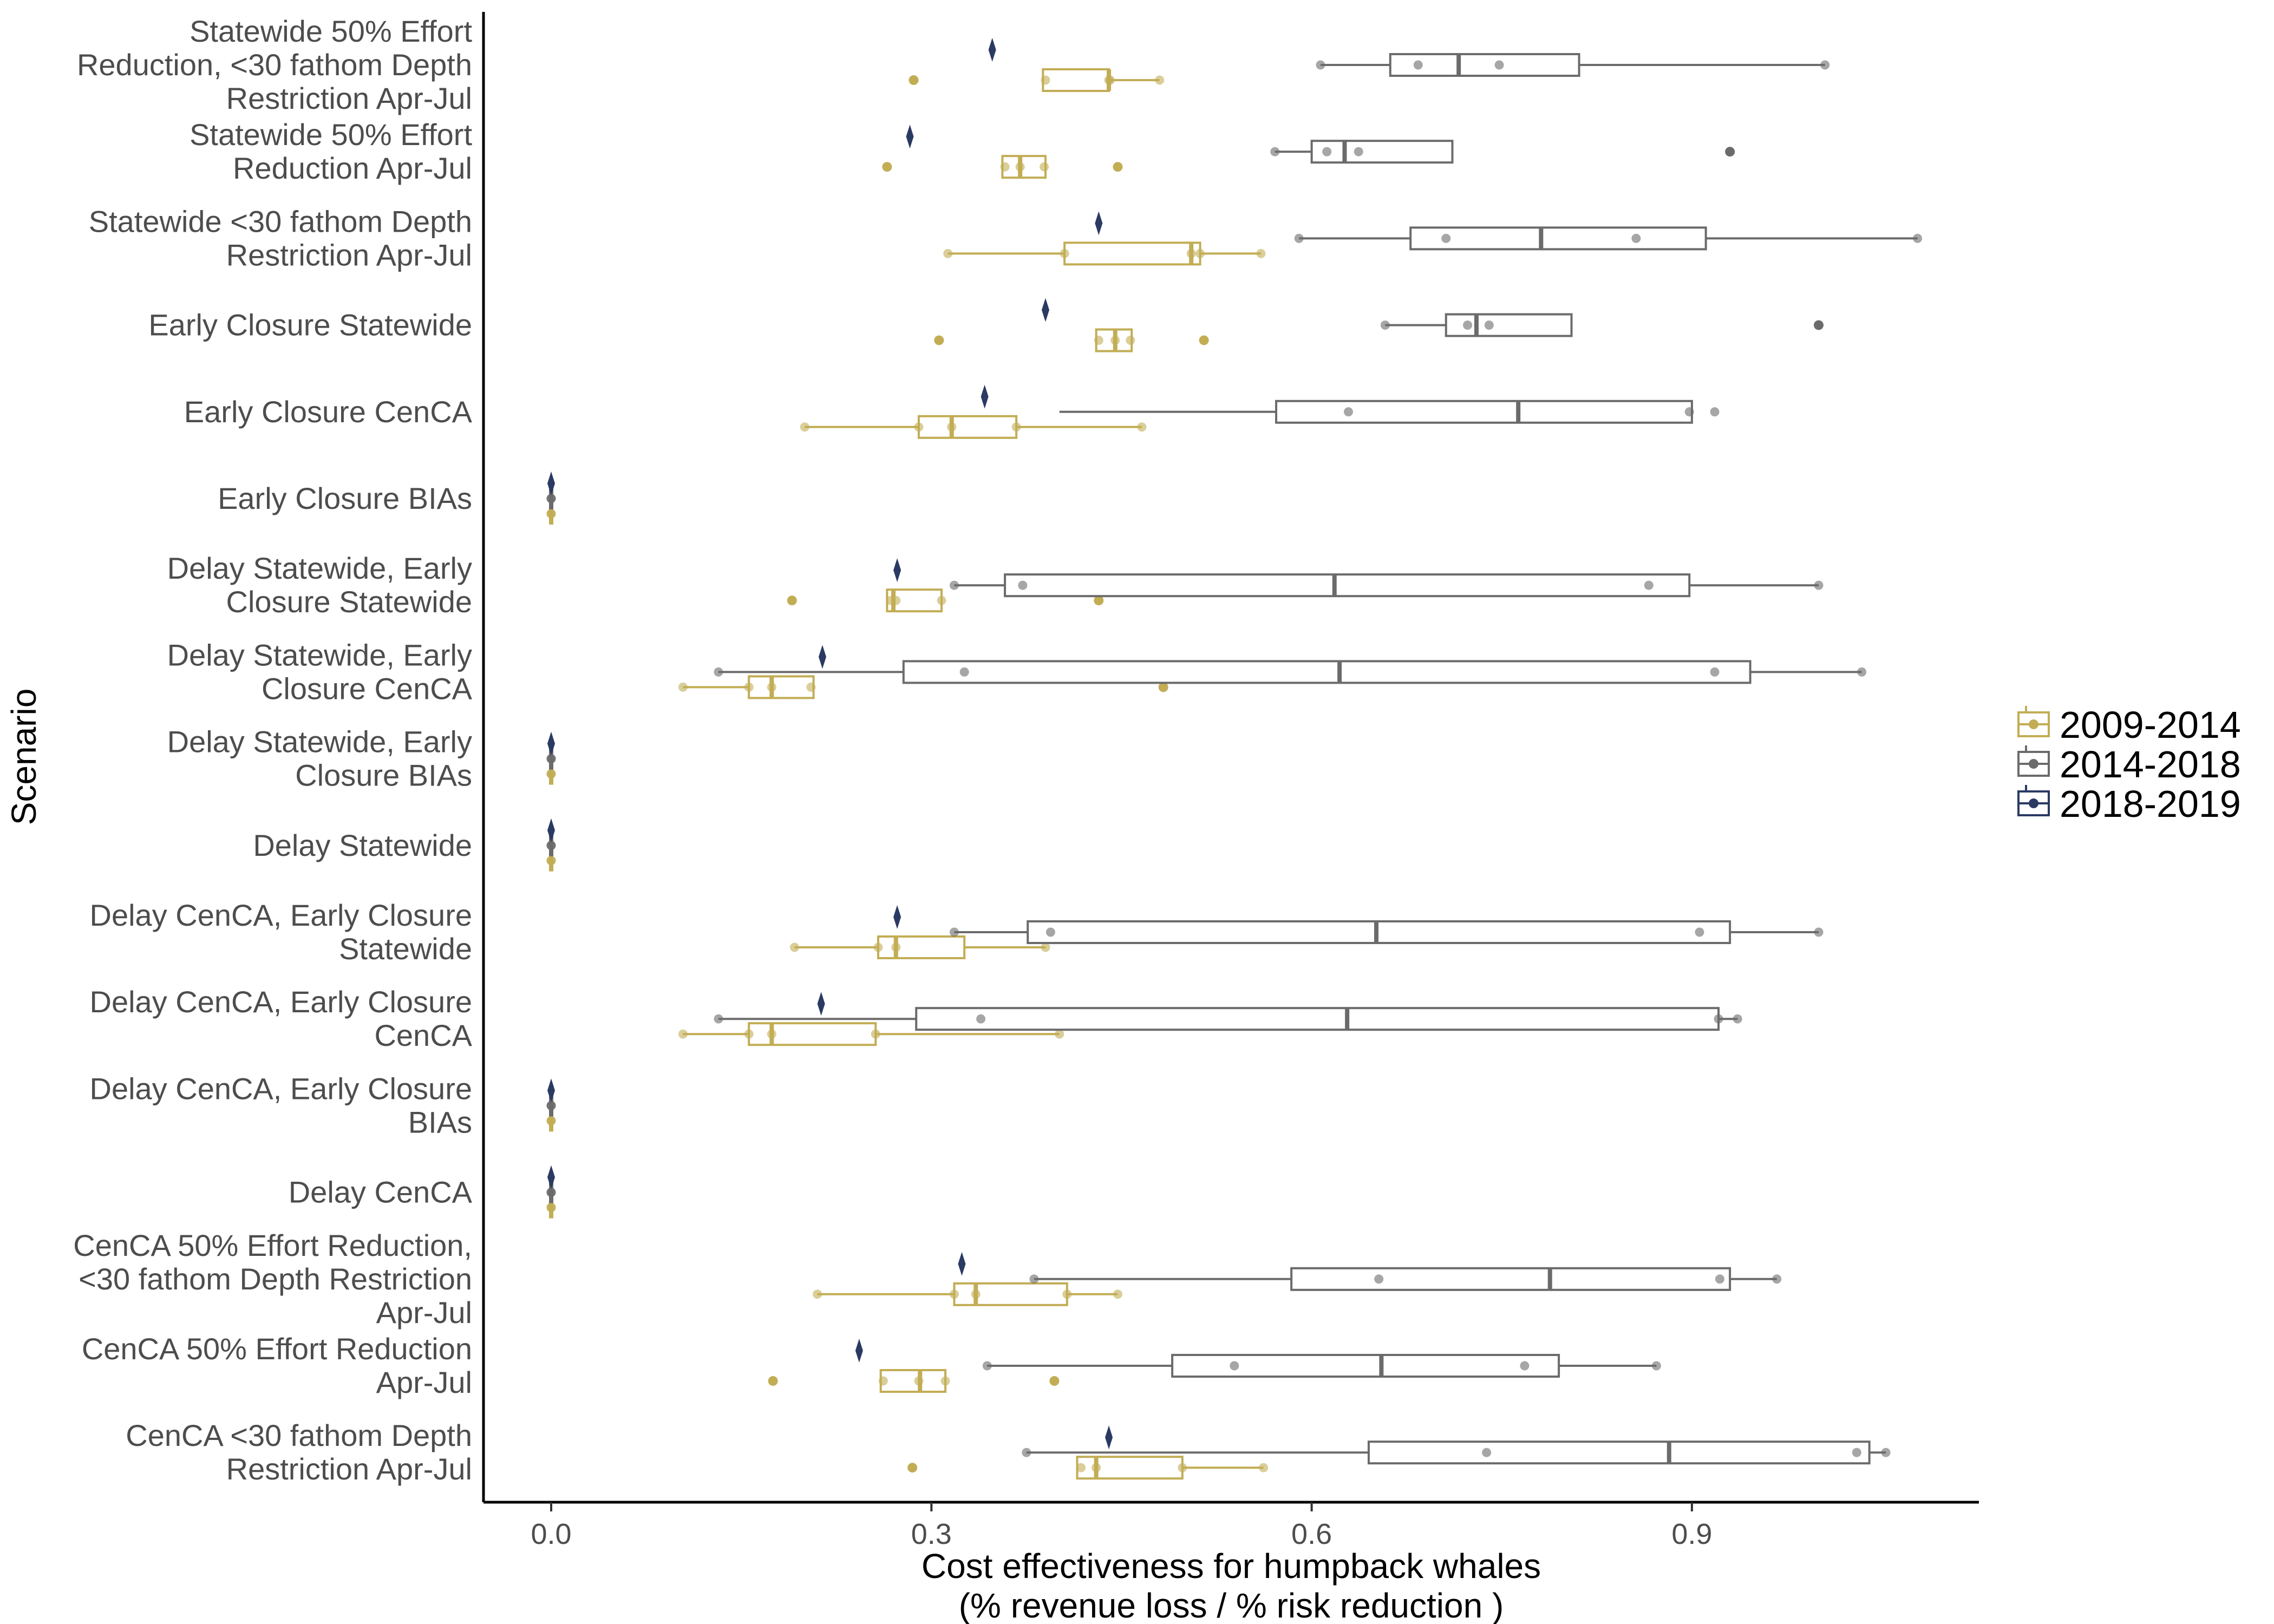 The width and height of the screenshot is (2274, 1624). I want to click on point-2018-2019-cat16, so click(1109, 1438).